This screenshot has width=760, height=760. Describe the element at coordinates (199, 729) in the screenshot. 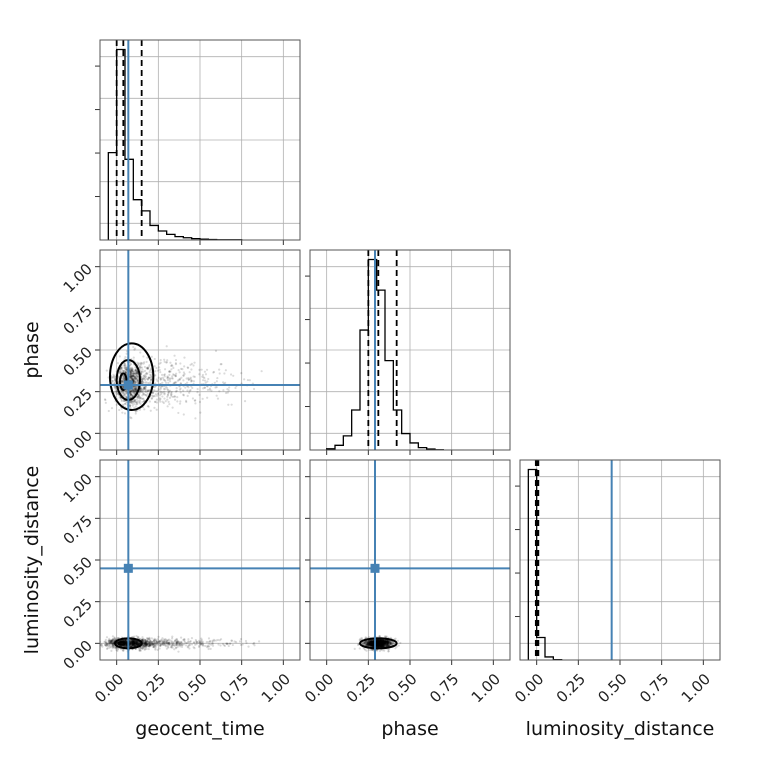

I see `x-axis-label-geocent_time: geocent_time` at that location.